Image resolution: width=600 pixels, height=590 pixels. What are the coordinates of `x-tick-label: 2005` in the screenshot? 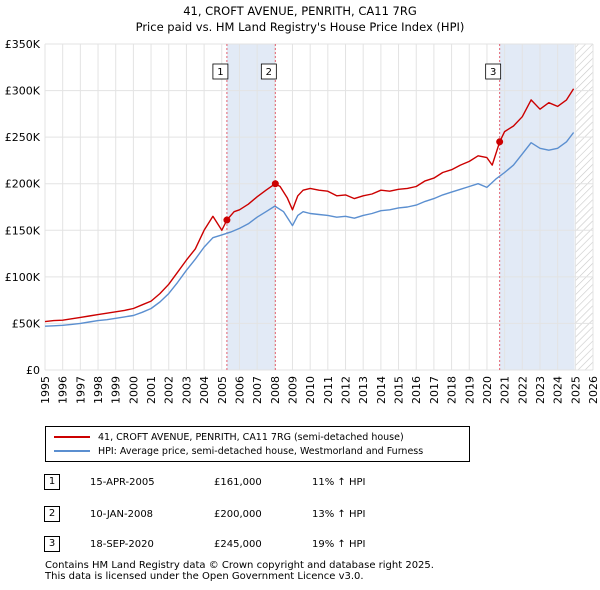 It's located at (222, 390).